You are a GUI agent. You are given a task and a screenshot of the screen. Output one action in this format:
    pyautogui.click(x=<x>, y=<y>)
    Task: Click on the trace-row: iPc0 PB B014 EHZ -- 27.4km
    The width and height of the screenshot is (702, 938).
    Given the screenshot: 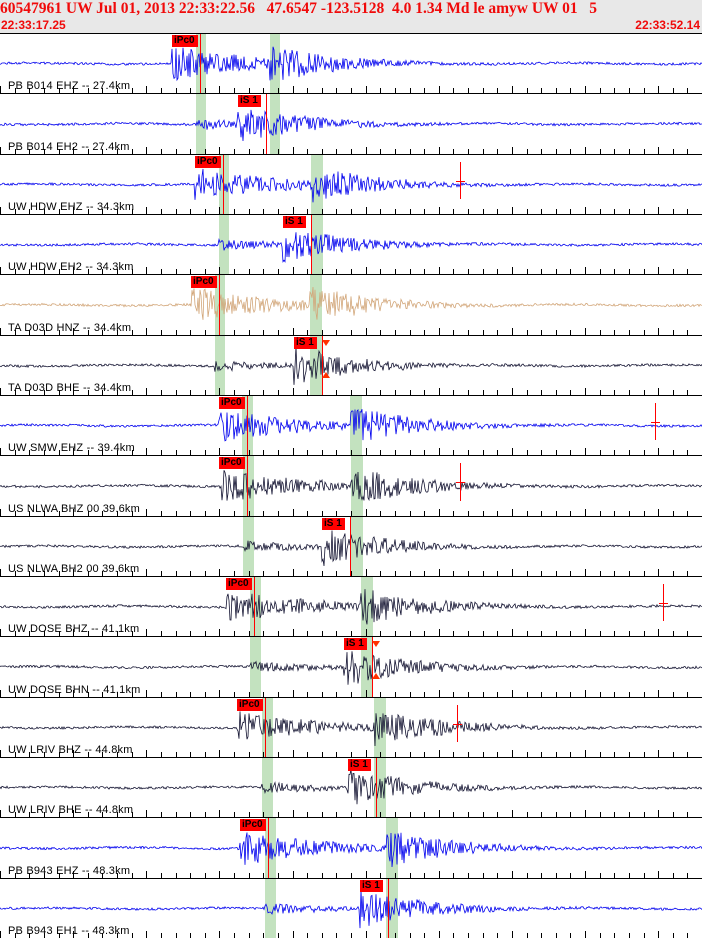 What is the action you would take?
    pyautogui.click(x=351, y=64)
    